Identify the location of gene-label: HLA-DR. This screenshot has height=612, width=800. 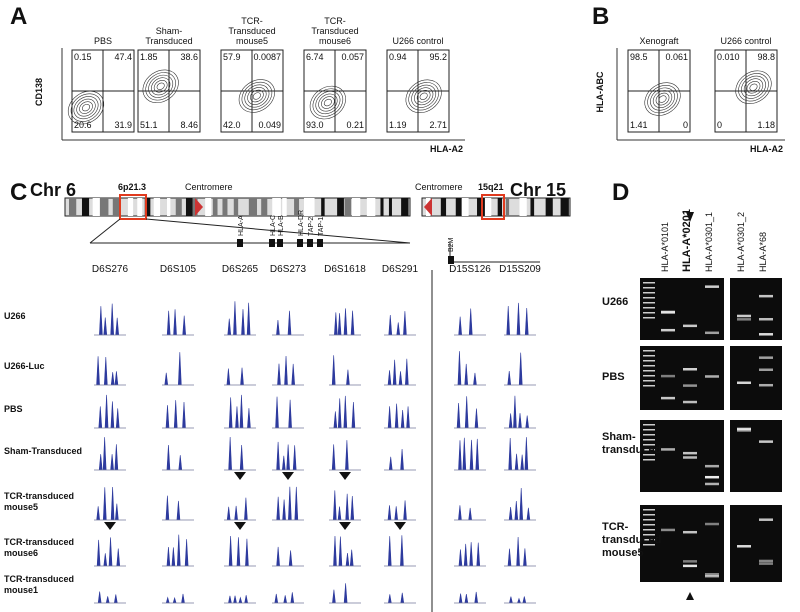
(301, 223).